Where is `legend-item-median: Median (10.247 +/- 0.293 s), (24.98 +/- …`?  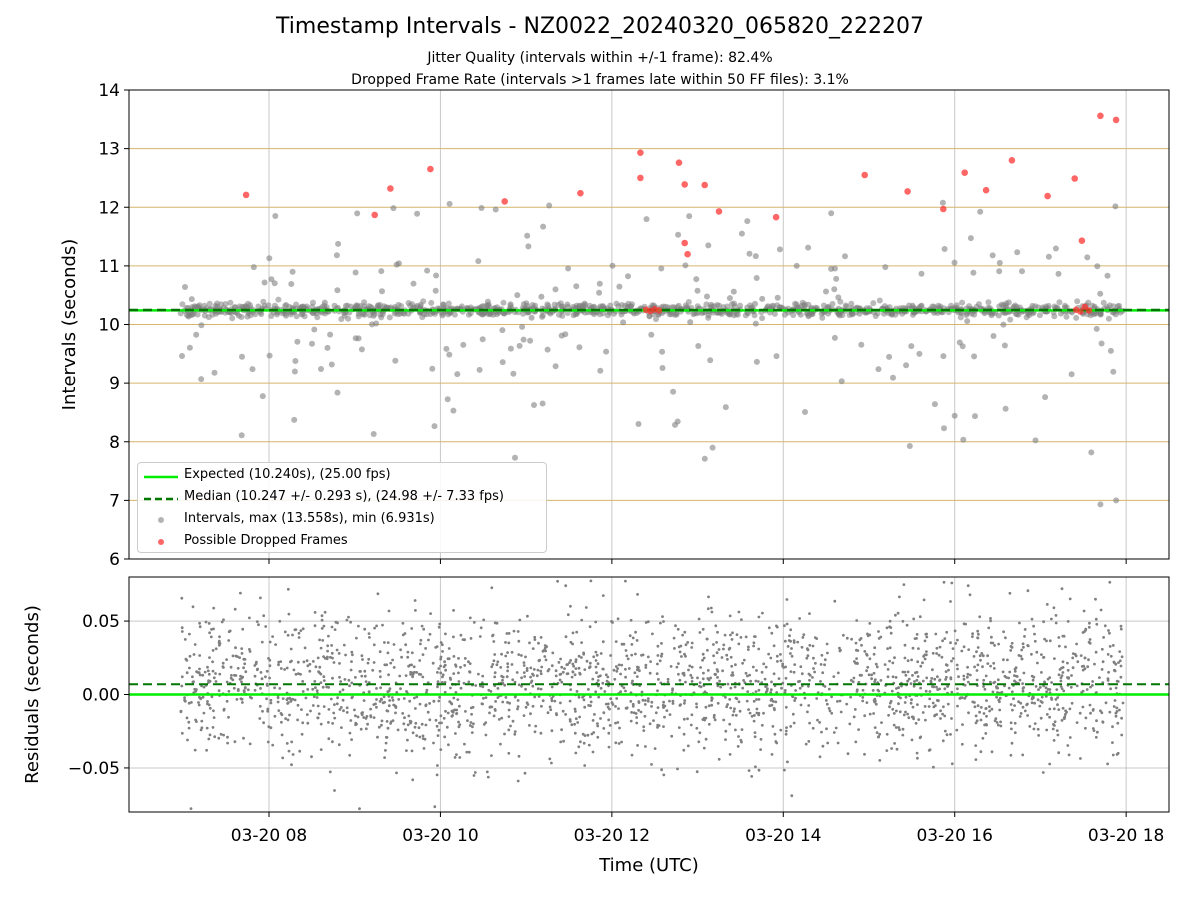 legend-item-median: Median (10.247 +/- 0.293 s), (24.98 +/- … is located at coordinates (342, 497).